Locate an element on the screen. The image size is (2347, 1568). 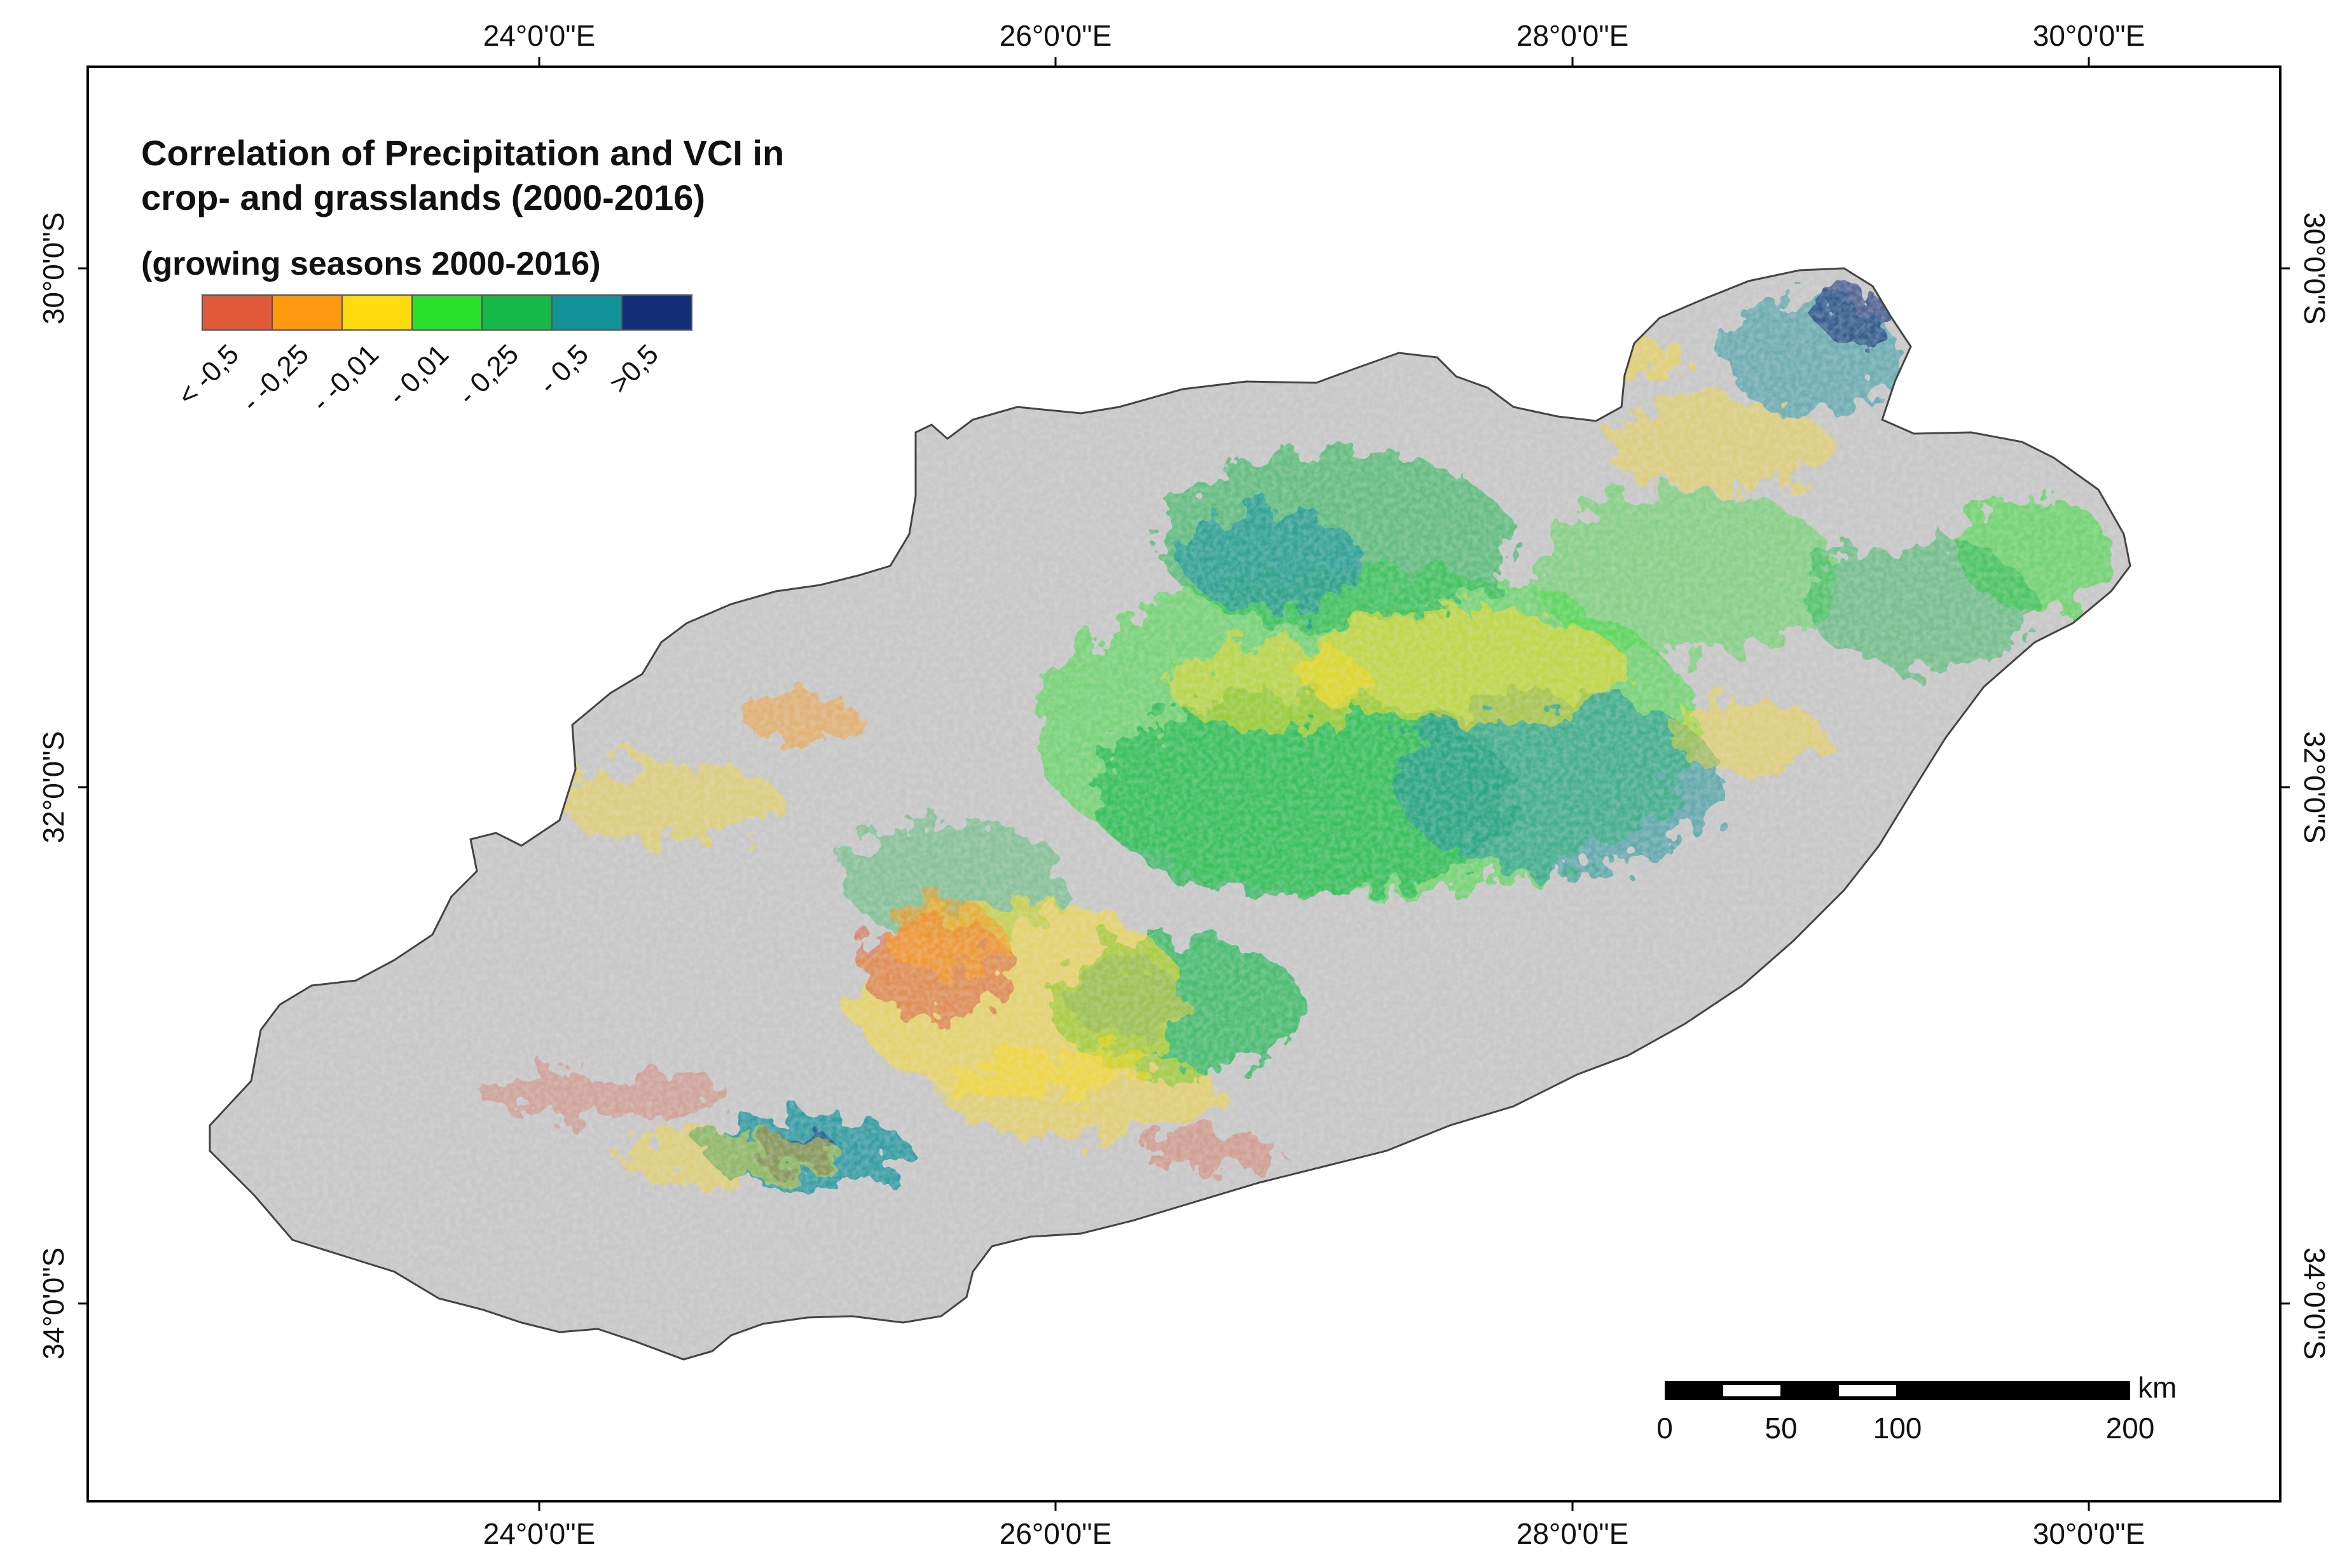
right-lat-label-30: 30°0'0"S is located at coordinates (2314, 268).